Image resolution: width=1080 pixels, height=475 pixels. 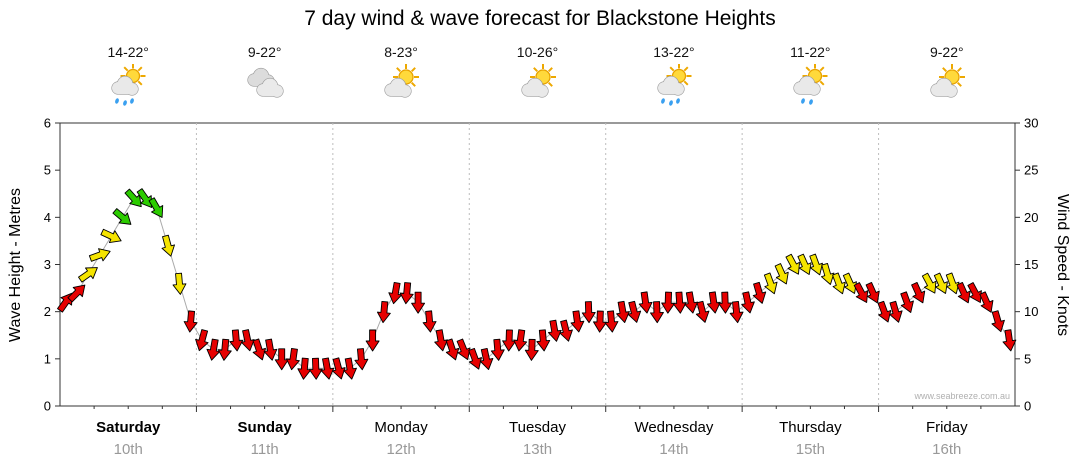 What do you see at coordinates (537, 449) in the screenshot?
I see `day-date-label: 13th` at bounding box center [537, 449].